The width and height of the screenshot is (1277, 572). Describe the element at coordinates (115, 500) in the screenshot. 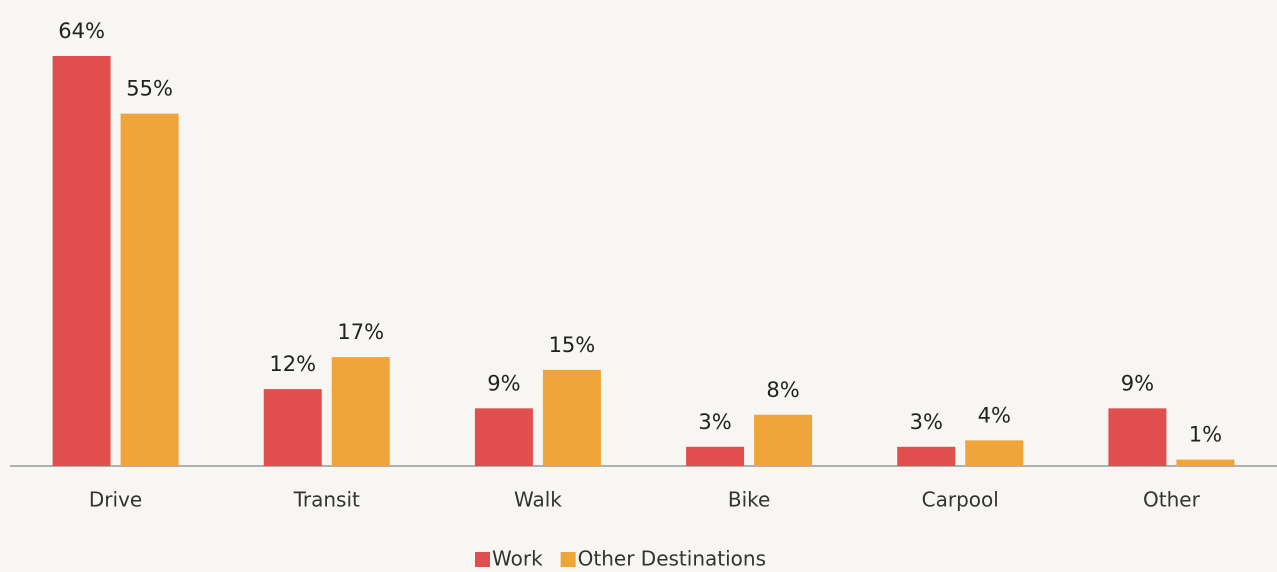

I see `x-tick-label: Drive` at that location.